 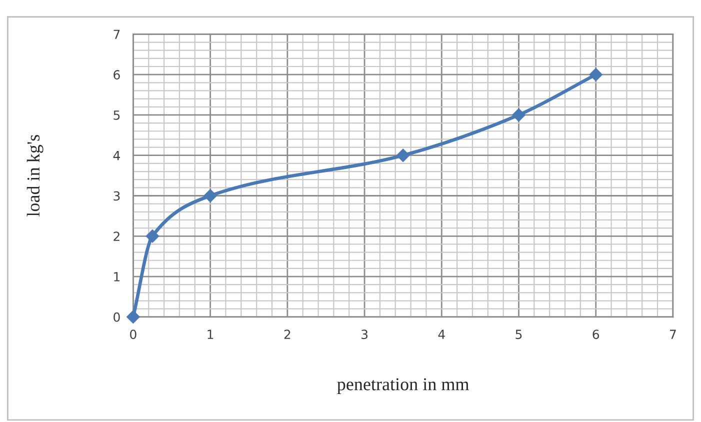 What do you see at coordinates (364, 335) in the screenshot?
I see `x-tick-label: 3` at bounding box center [364, 335].